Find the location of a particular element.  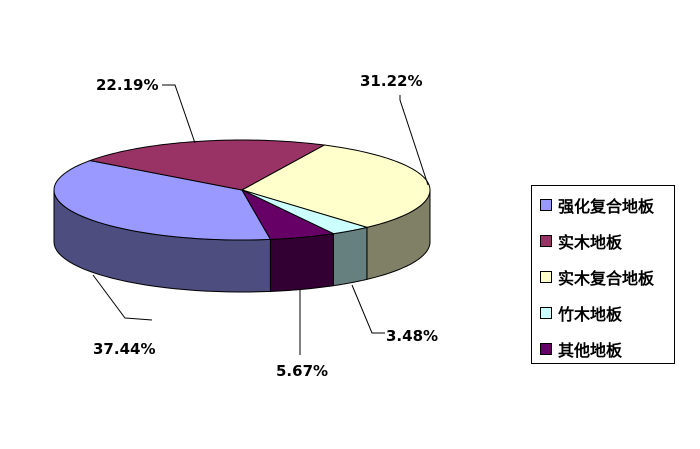

legend-item: 其他地板 is located at coordinates (581, 349).